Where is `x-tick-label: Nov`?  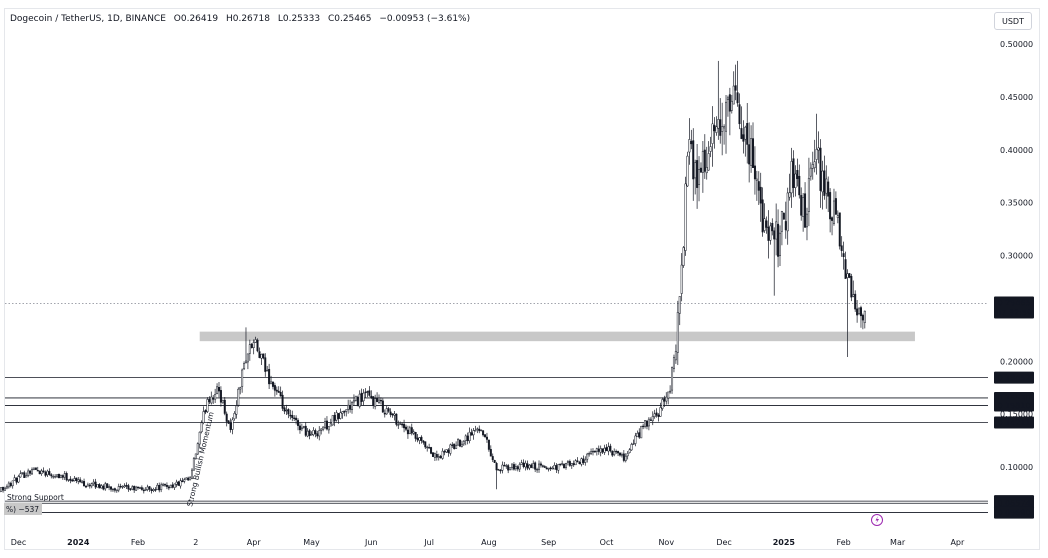
x-tick-label: Nov is located at coordinates (666, 542).